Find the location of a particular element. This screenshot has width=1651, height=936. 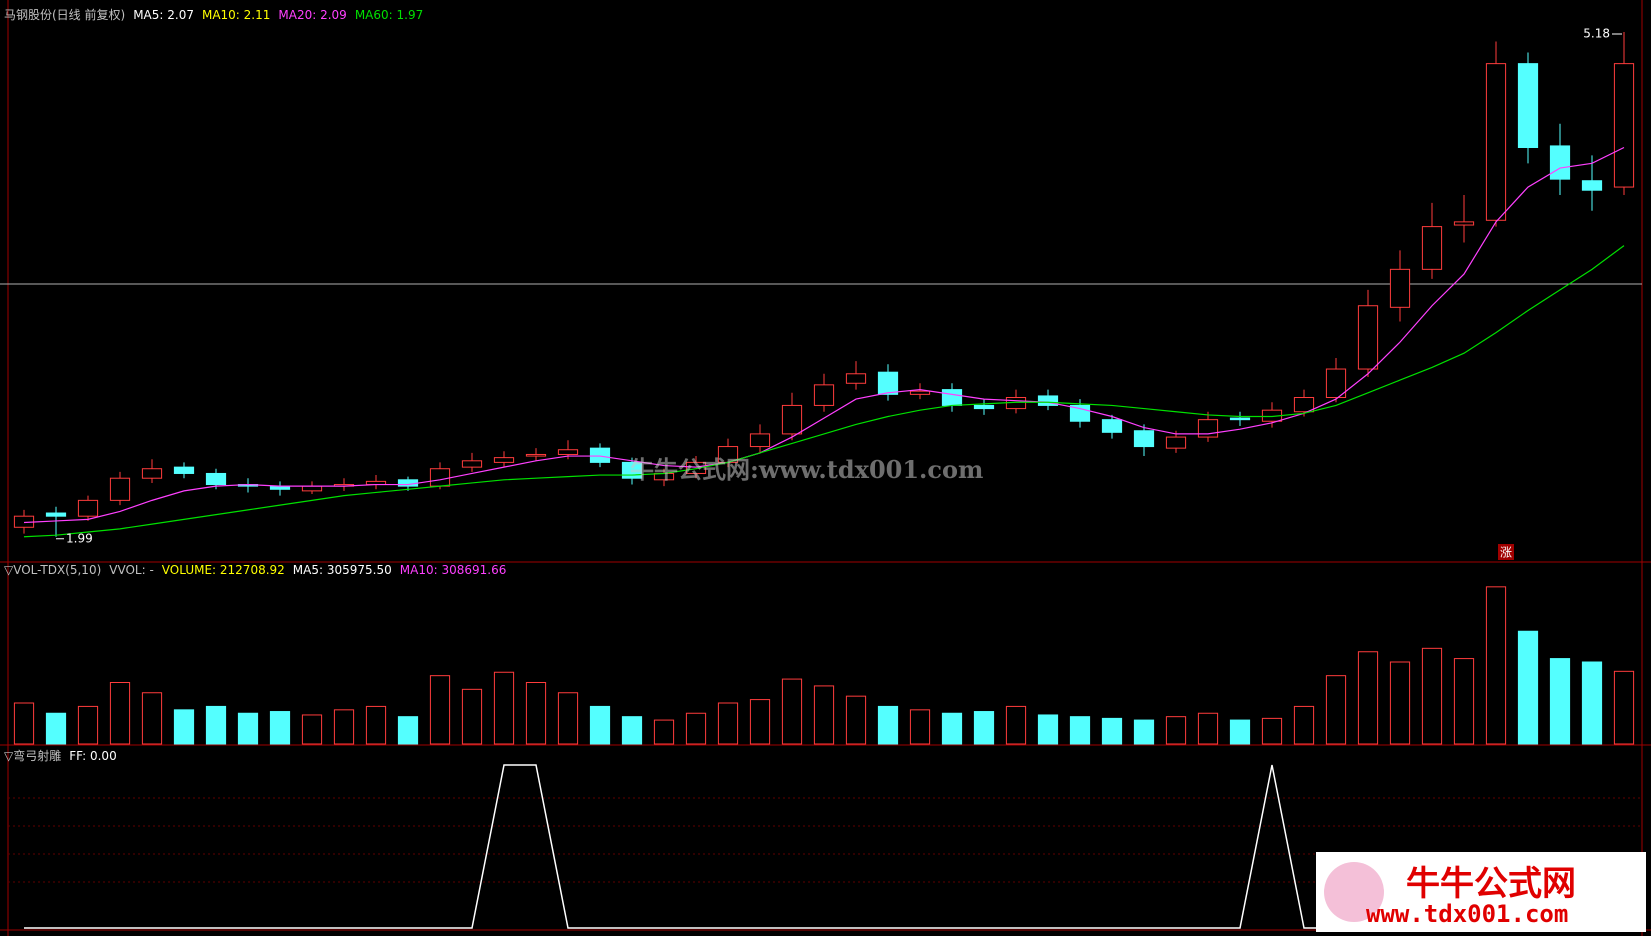

legend-item: VOLUME: 212708.92 is located at coordinates (223, 570).